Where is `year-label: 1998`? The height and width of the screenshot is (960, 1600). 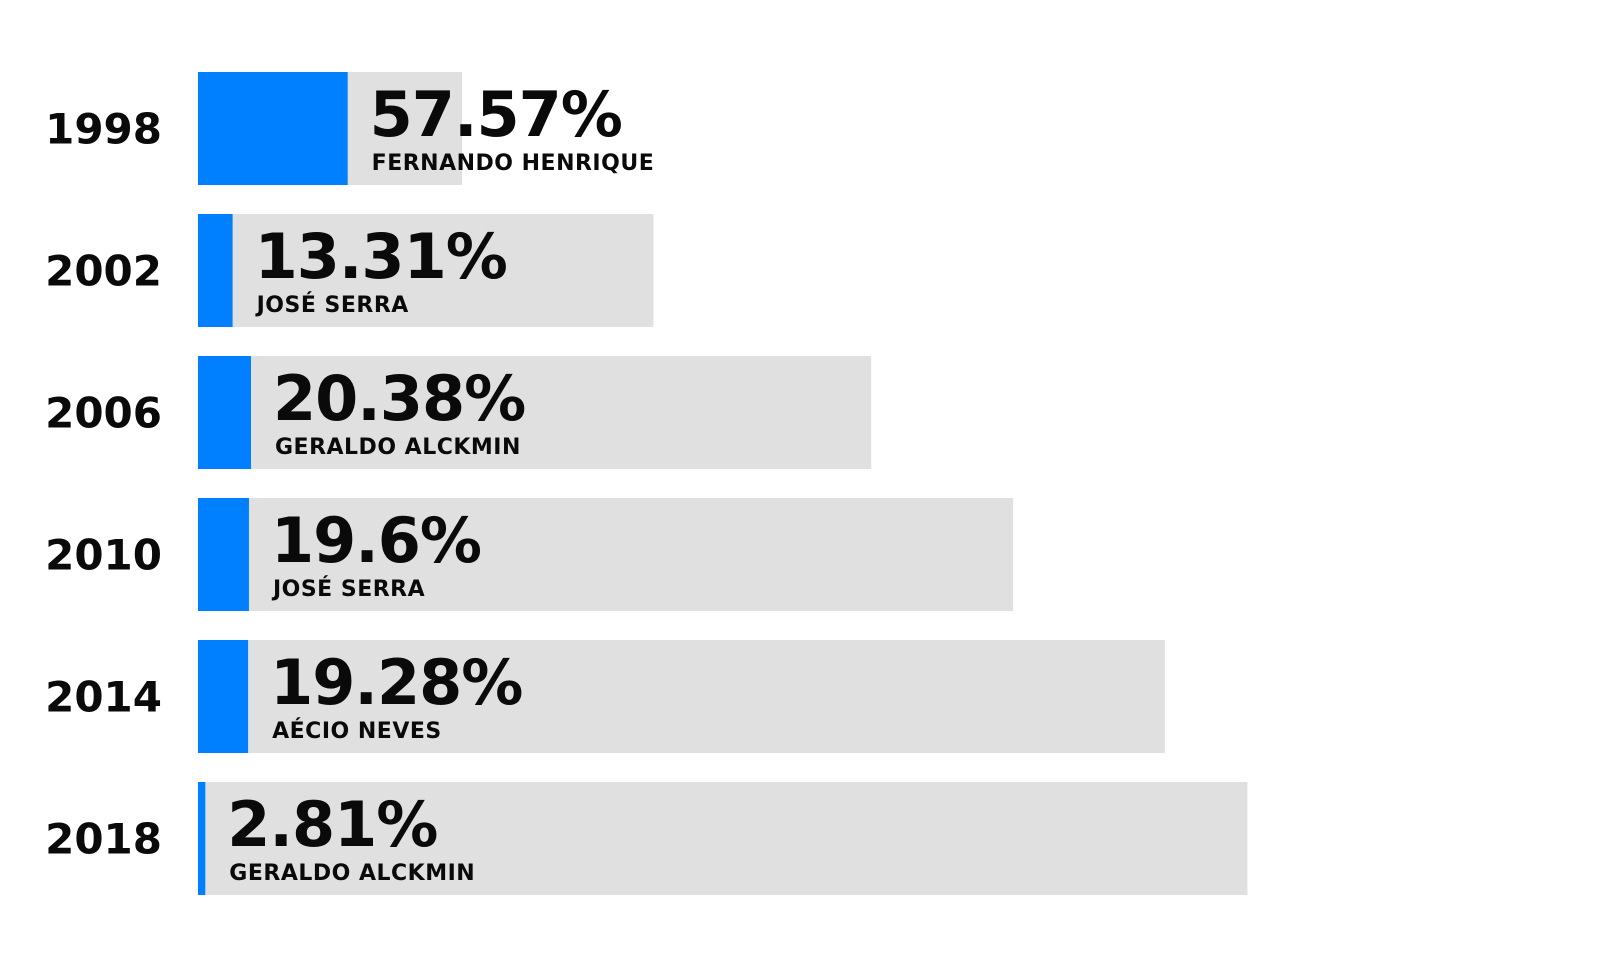
year-label: 1998 is located at coordinates (103, 129).